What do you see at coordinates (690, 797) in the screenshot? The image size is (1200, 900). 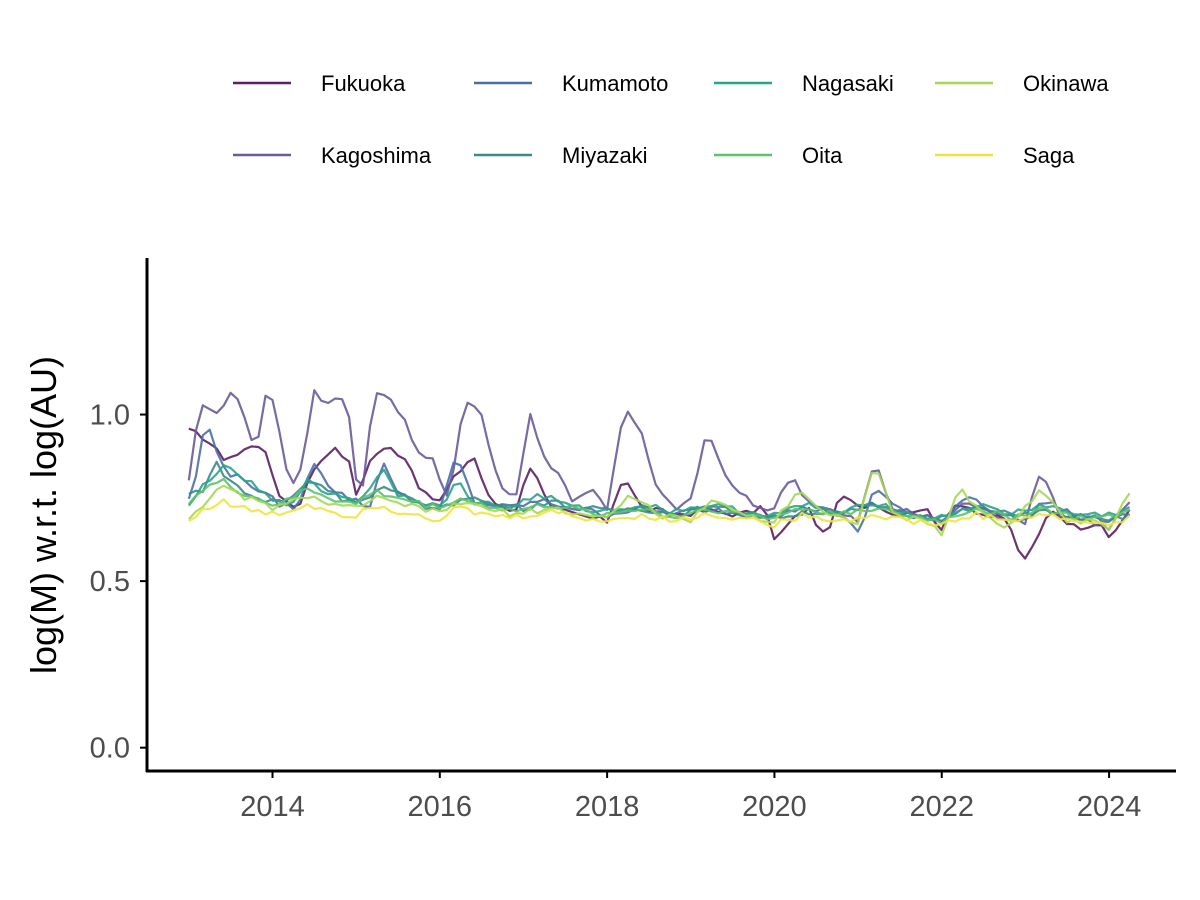 I see `x-ticks: 2014 2016 2018 2020 2022 2024` at bounding box center [690, 797].